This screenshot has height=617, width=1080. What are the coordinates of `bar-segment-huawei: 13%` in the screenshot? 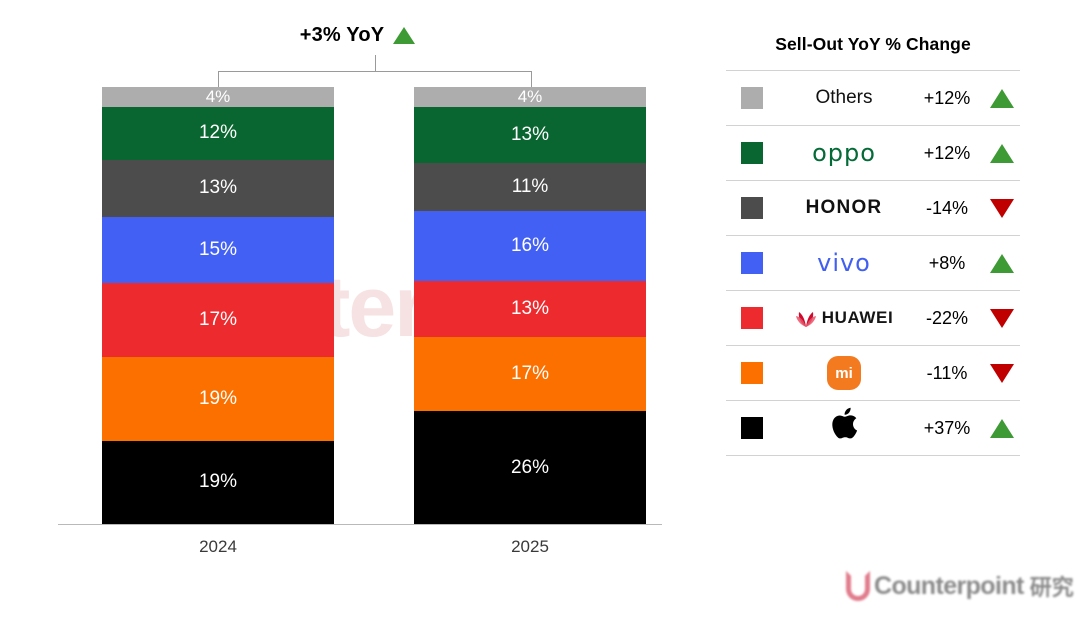 It's located at (530, 309).